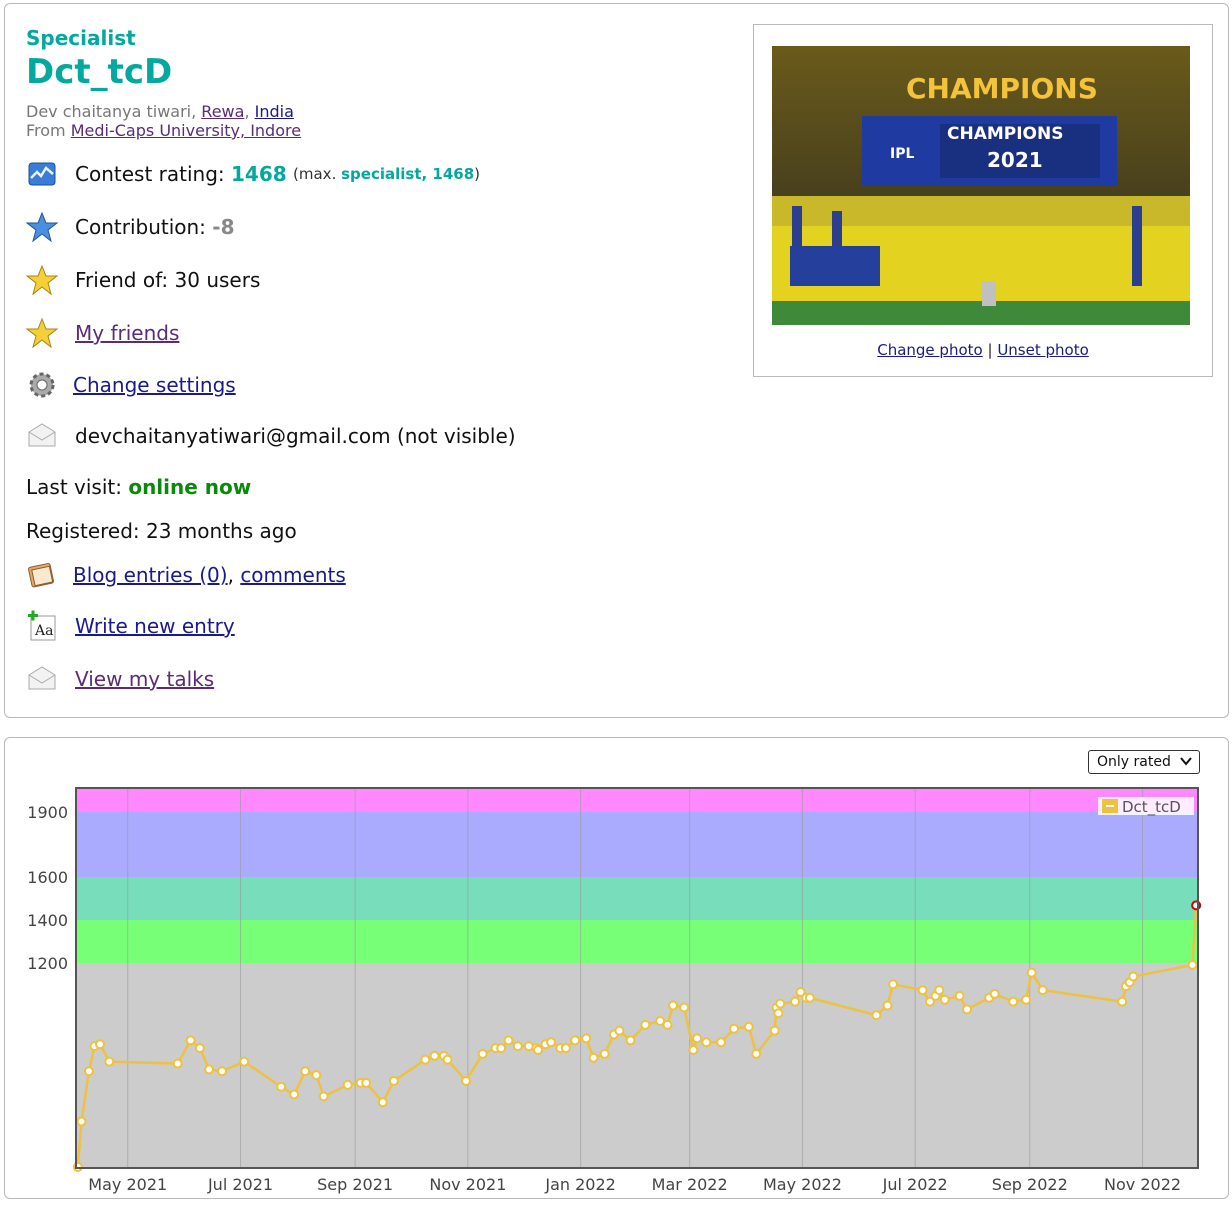 The height and width of the screenshot is (1207, 1232). Describe the element at coordinates (186, 130) in the screenshot. I see `organization-link: Medi-Caps University, Indore` at that location.